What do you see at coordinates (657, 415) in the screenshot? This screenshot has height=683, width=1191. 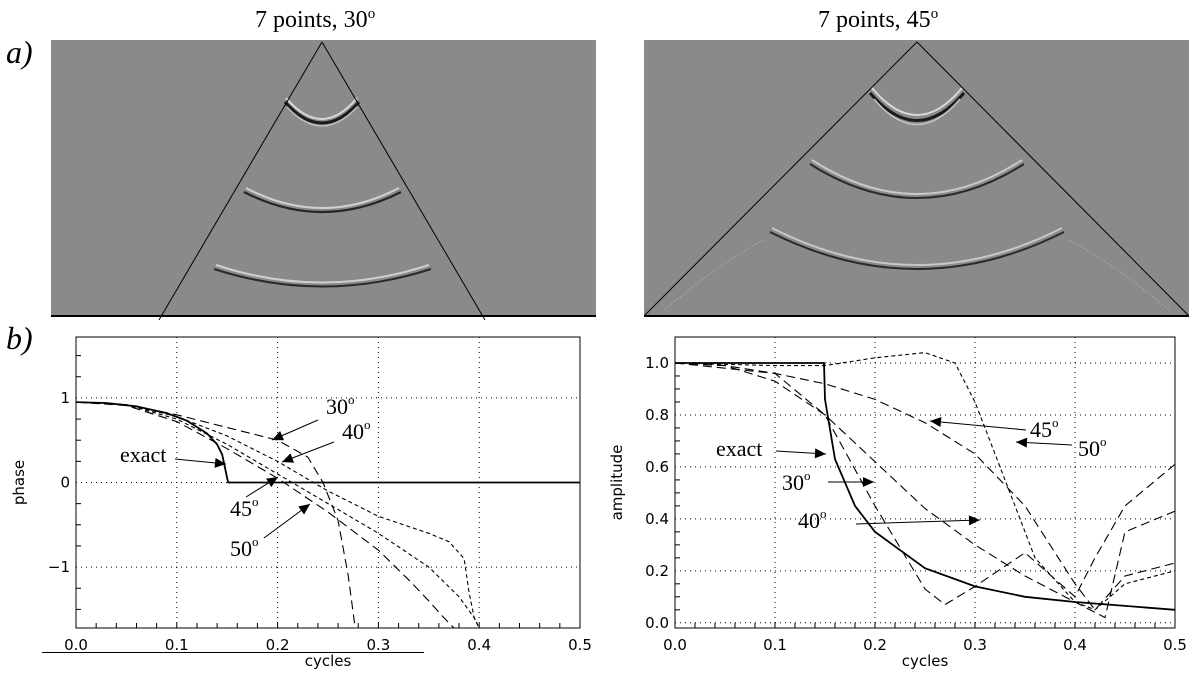 I see `y-tick-label: 0.8` at bounding box center [657, 415].